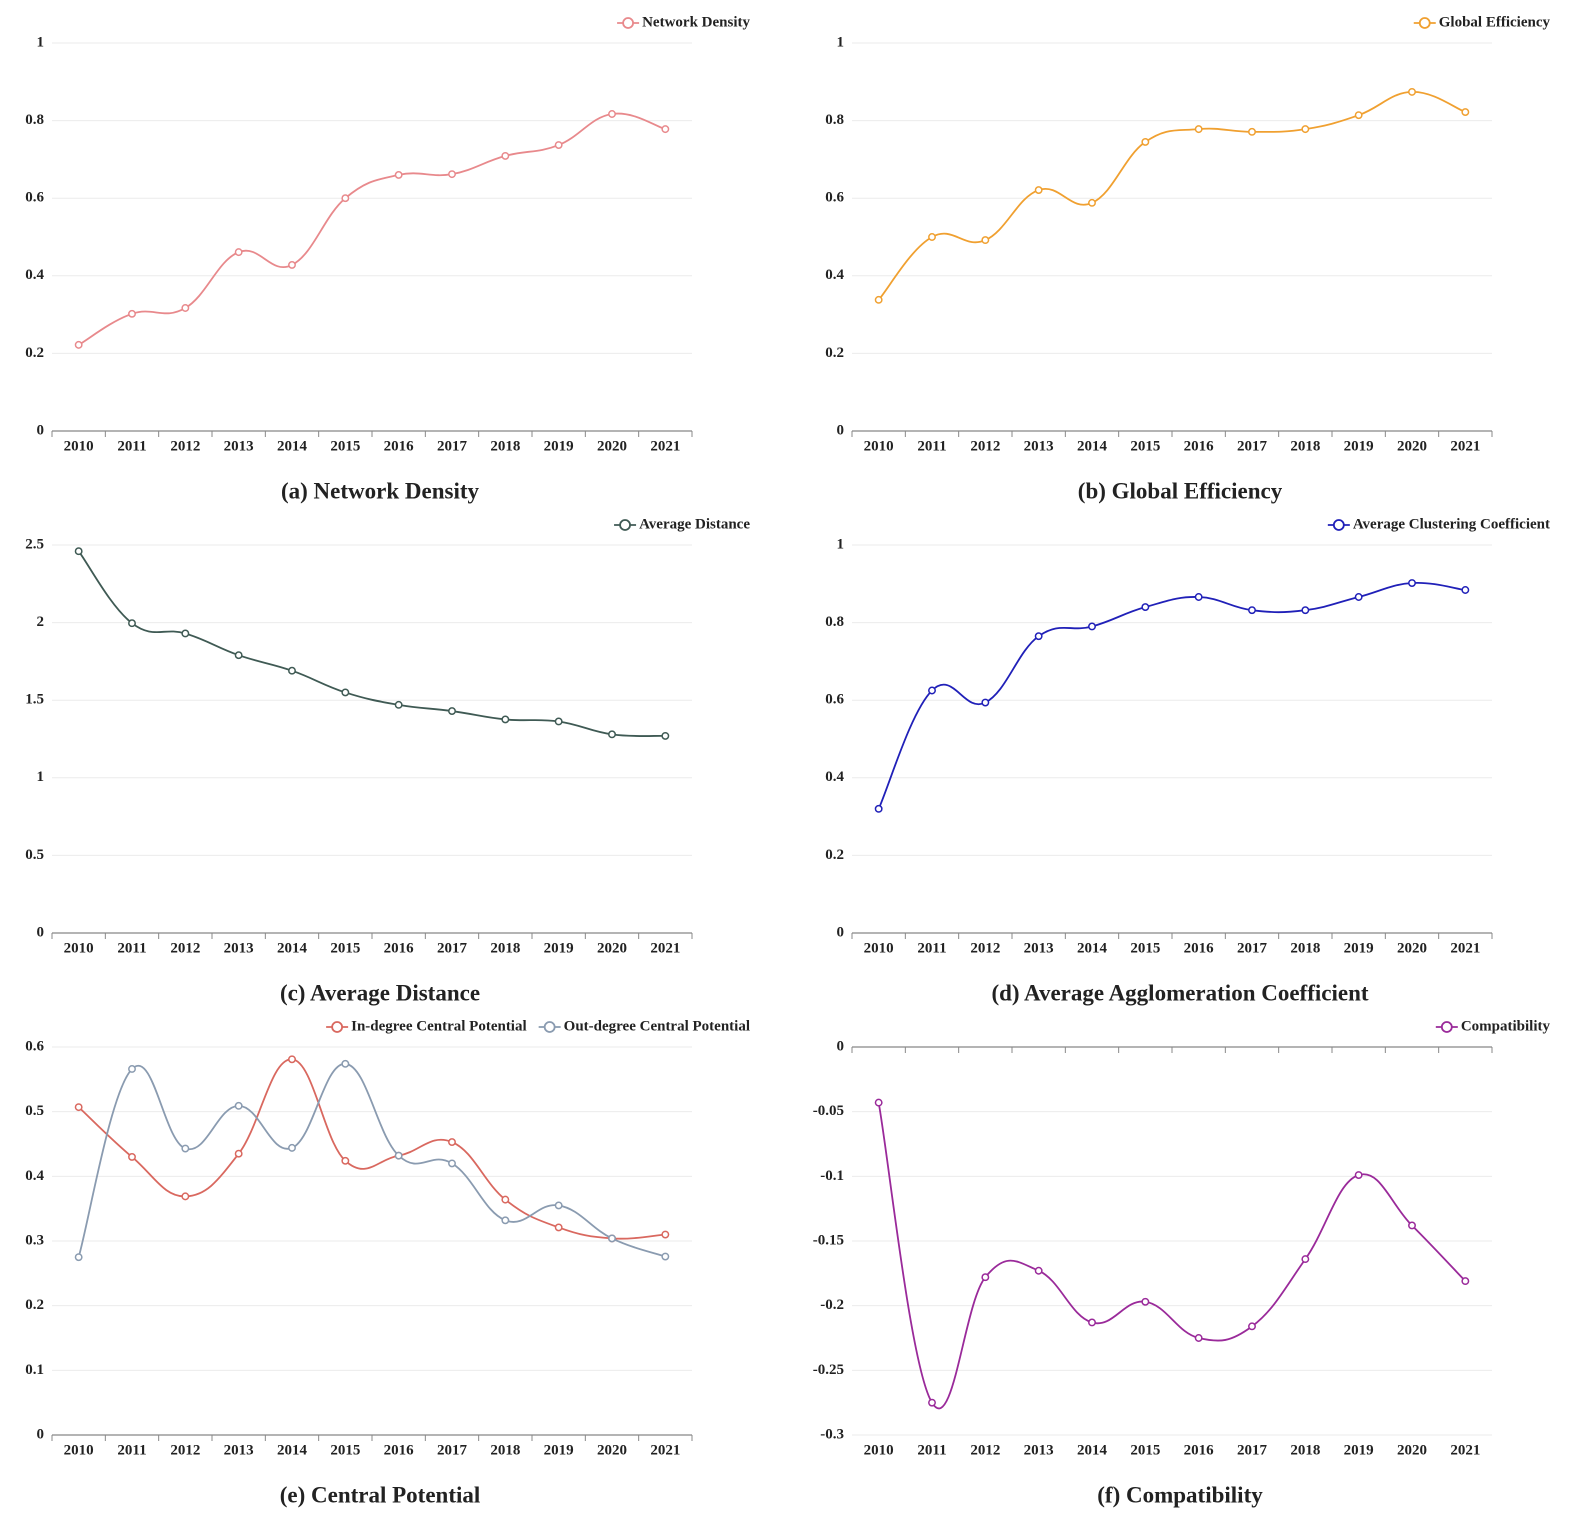  What do you see at coordinates (828, 1111) in the screenshot?
I see `y-tick-label: -0.05` at bounding box center [828, 1111].